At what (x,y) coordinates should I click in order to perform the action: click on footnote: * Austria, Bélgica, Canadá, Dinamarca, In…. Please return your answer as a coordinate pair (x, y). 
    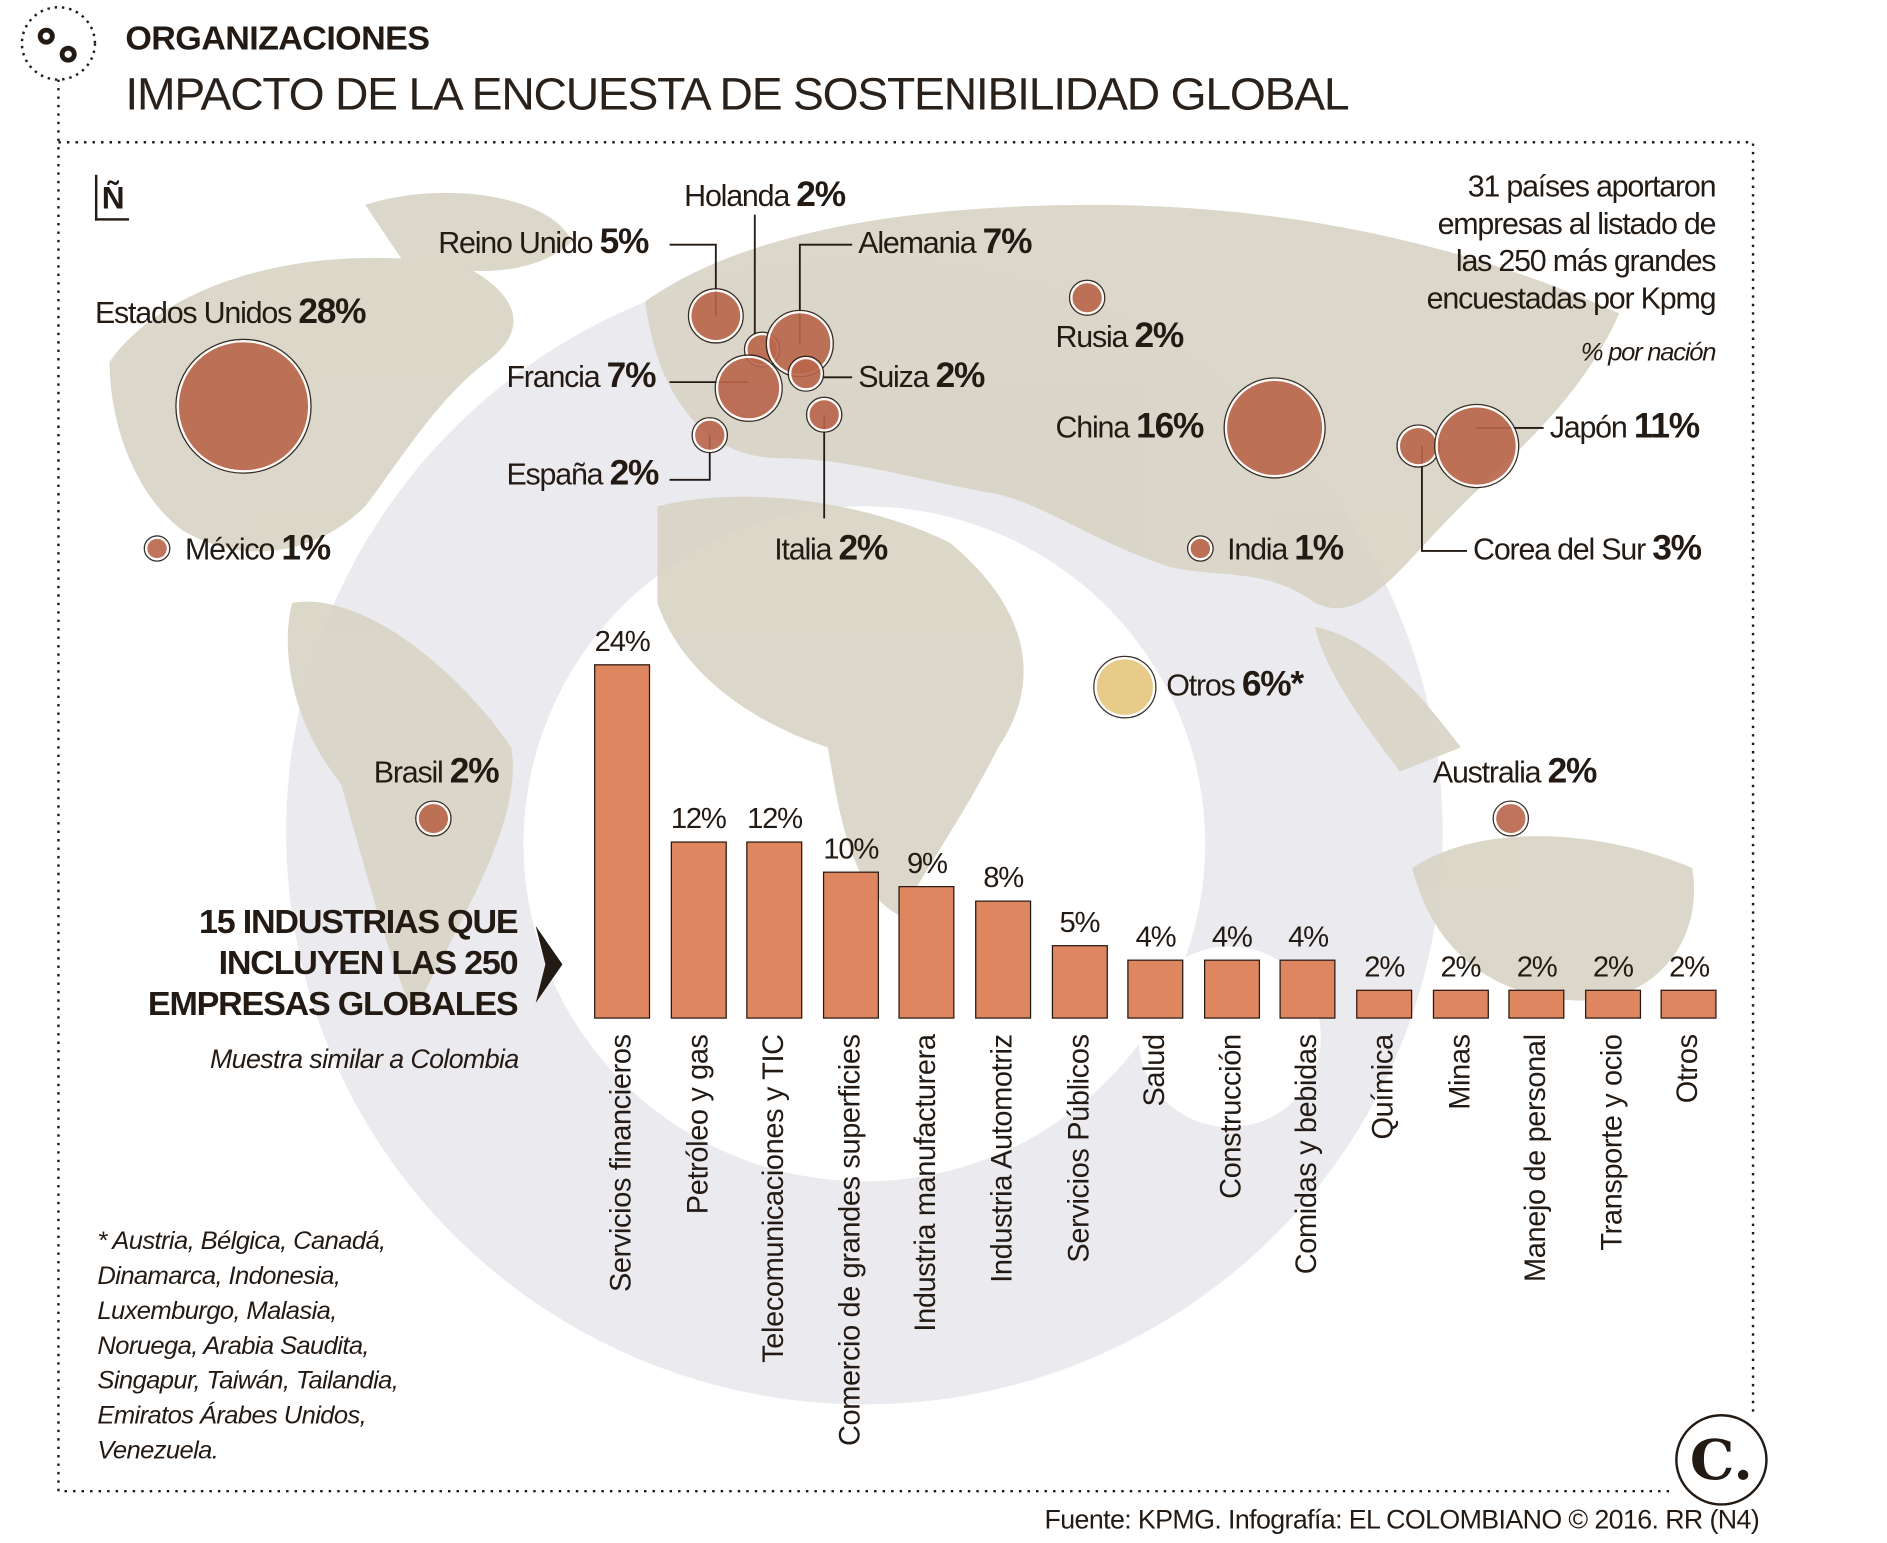
    Looking at the image, I should click on (248, 1346).